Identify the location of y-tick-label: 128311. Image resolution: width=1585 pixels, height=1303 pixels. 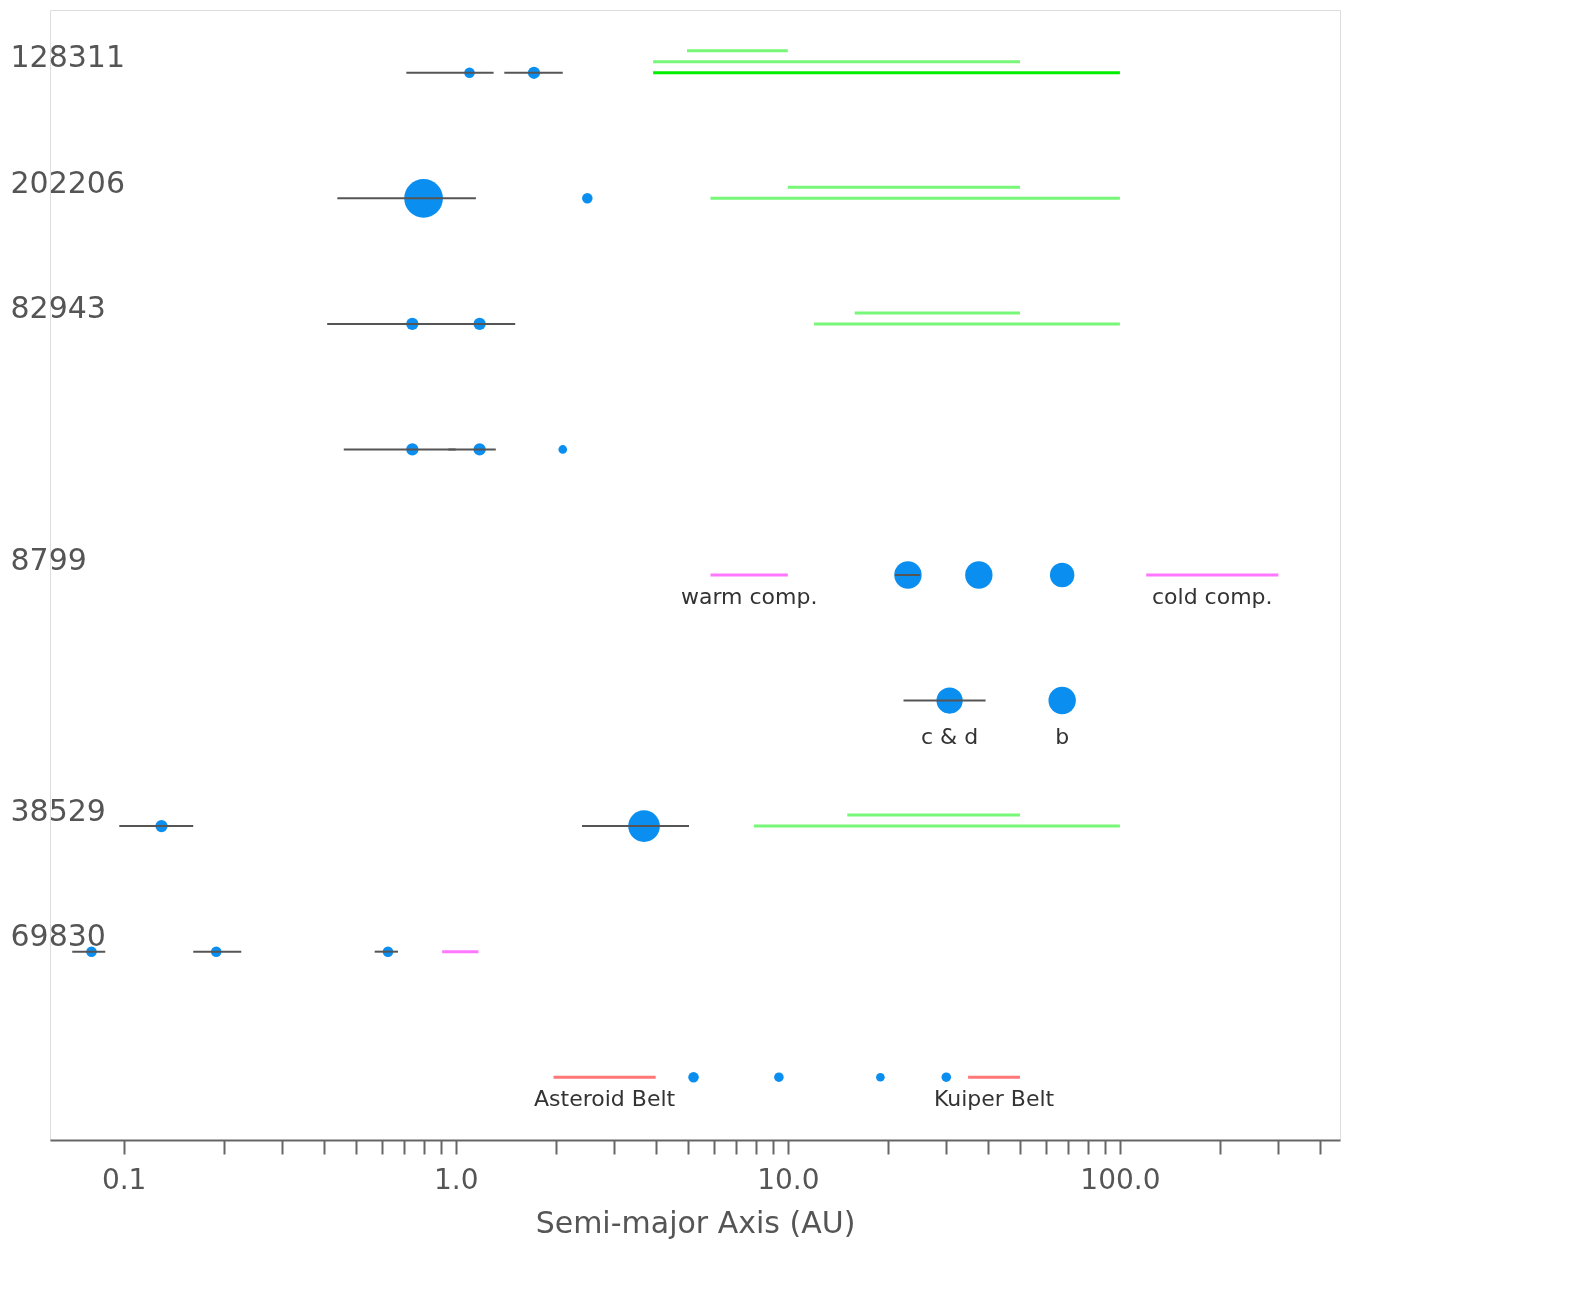
(68, 57).